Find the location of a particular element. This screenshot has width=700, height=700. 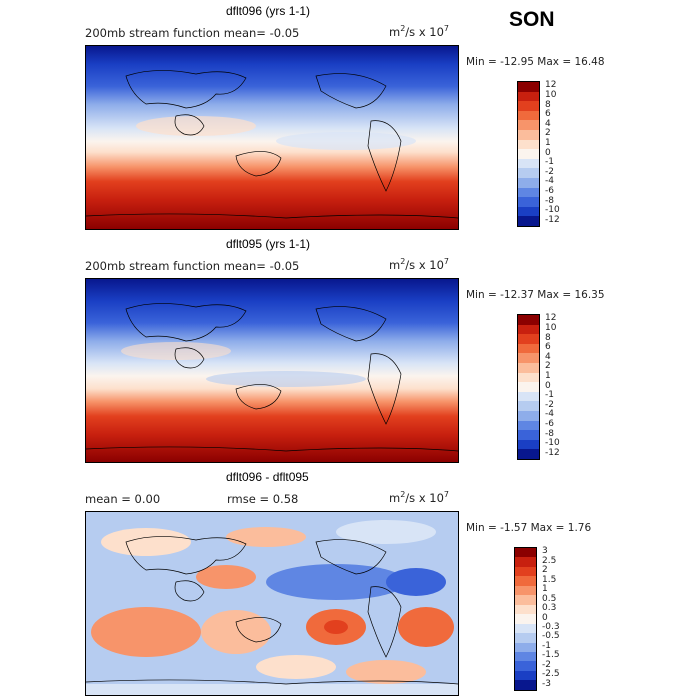

panel3-rmse: rmse = 0.58 is located at coordinates (263, 499).